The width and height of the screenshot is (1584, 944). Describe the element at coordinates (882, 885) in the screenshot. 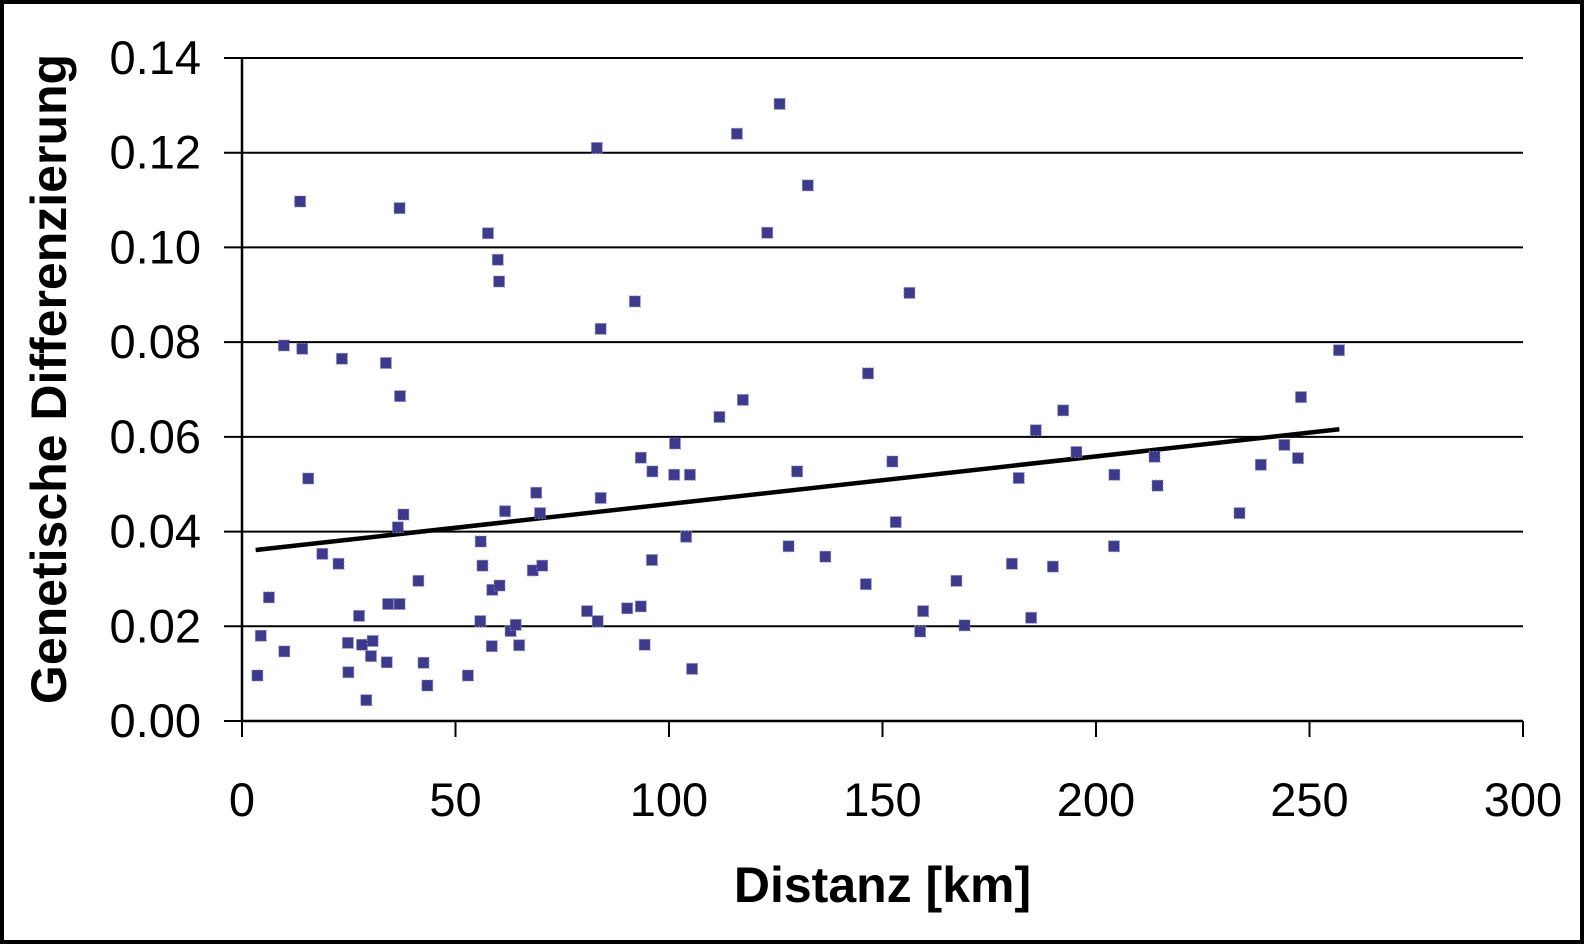

I see `x-axis-title: Distanz [km]` at that location.